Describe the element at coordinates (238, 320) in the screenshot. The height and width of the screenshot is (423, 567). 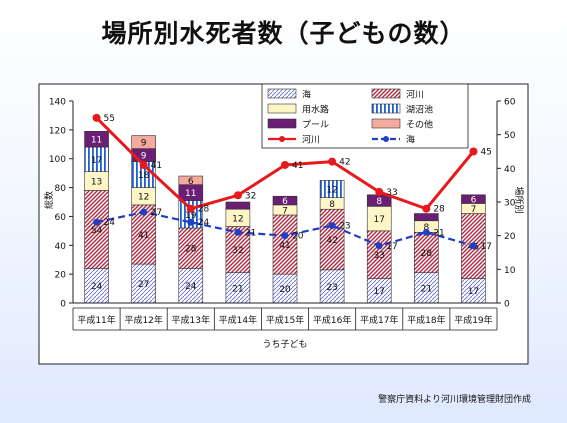
I see `category-label: 平成14年` at that location.